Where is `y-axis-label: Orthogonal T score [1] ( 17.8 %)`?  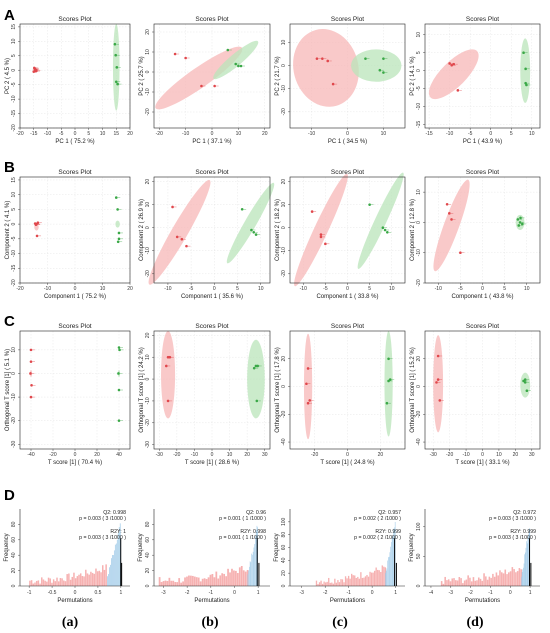
y-axis-label: Orthogonal T score [1] ( 17.8 %) is located at coordinates (278, 390).